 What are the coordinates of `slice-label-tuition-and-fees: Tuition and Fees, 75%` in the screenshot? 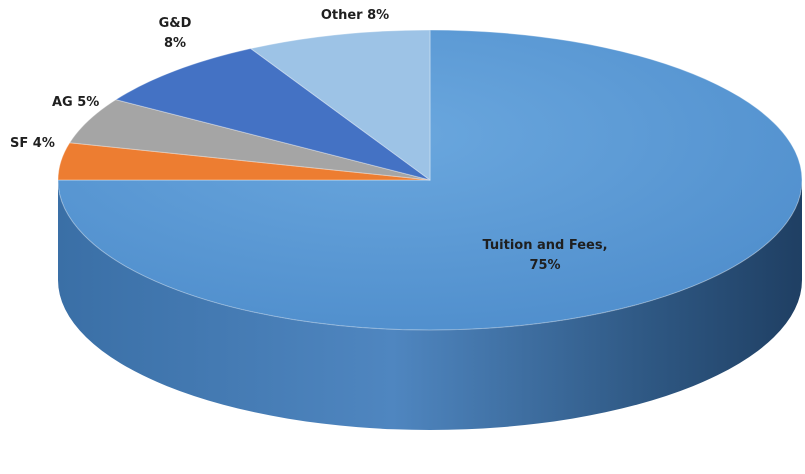 It's located at (545, 256).